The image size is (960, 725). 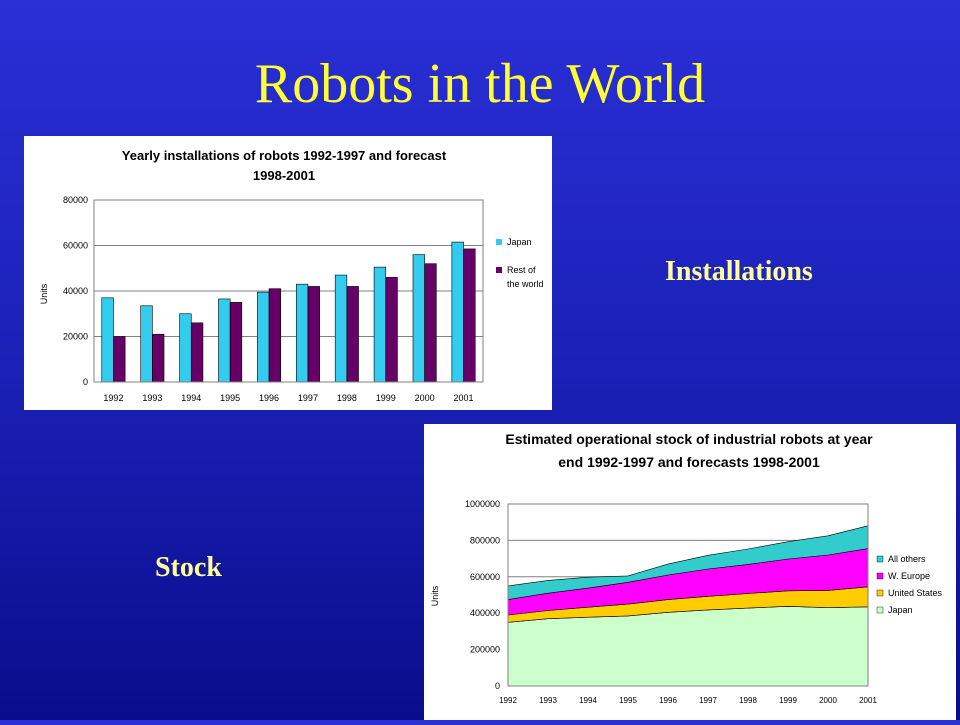 I want to click on legend-label-japan: Japan, so click(x=519, y=242).